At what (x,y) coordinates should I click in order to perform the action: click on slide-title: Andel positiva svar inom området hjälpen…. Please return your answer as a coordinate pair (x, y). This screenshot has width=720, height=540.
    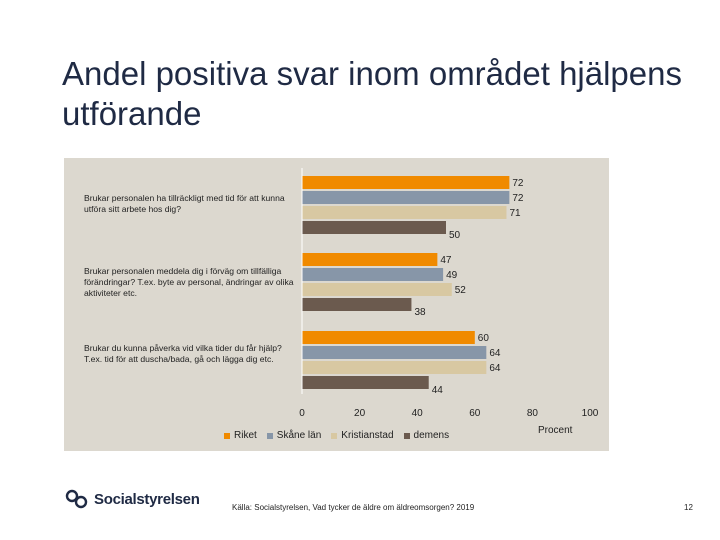
    Looking at the image, I should click on (372, 93).